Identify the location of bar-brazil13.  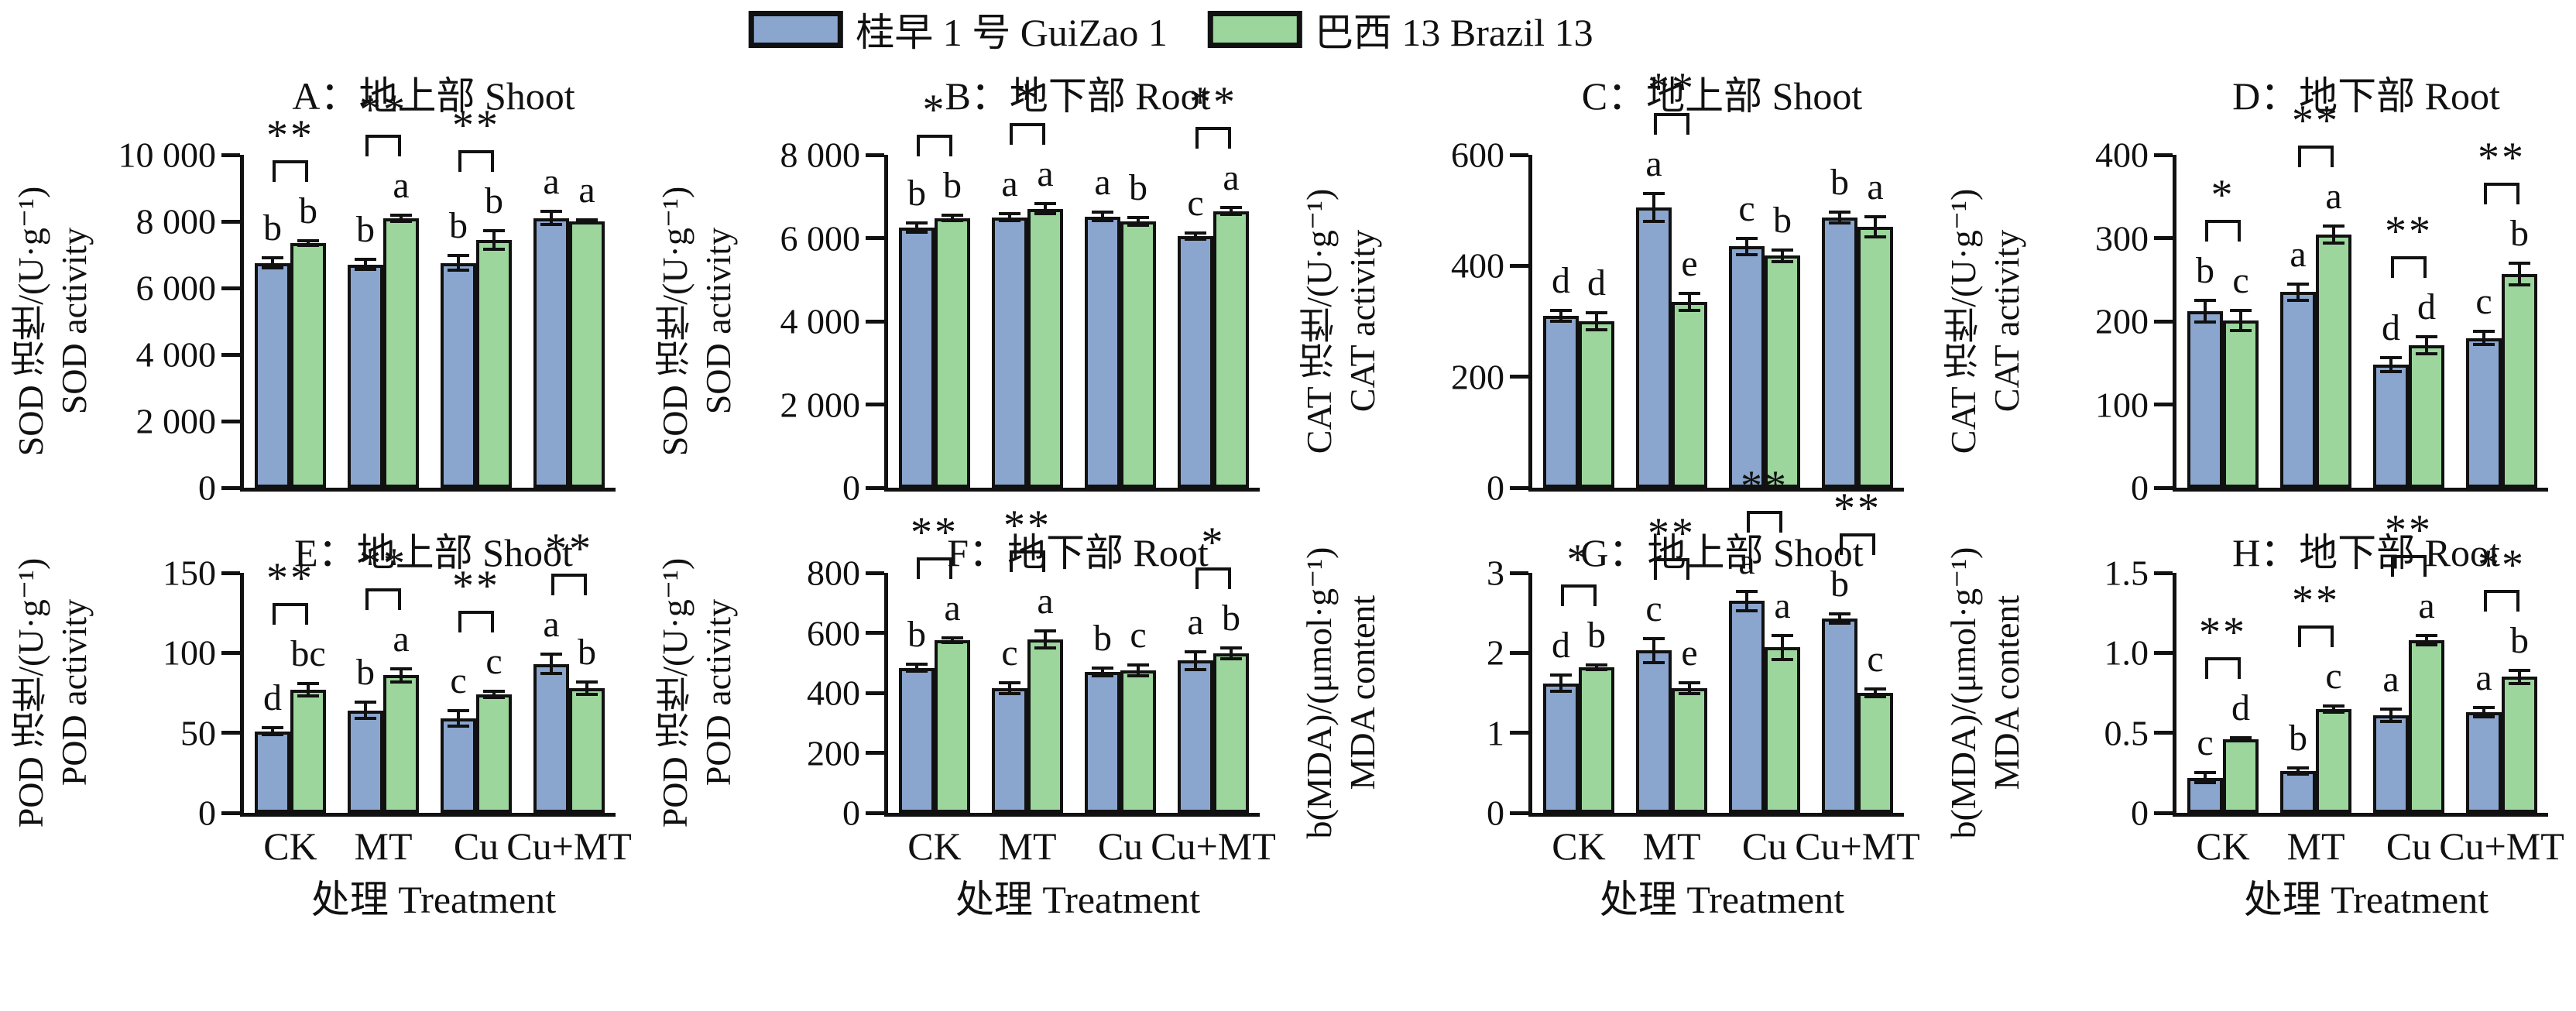
(2333, 760).